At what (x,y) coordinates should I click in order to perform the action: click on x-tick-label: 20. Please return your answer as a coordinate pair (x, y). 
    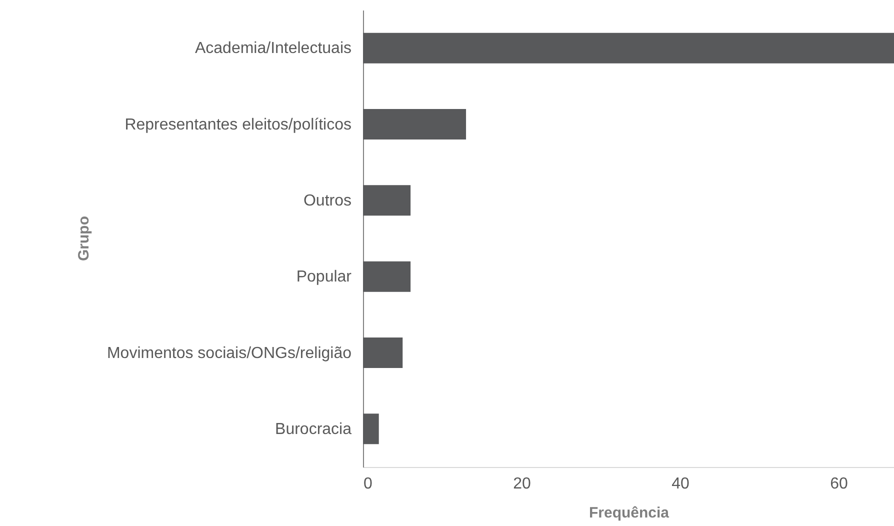
    Looking at the image, I should click on (522, 484).